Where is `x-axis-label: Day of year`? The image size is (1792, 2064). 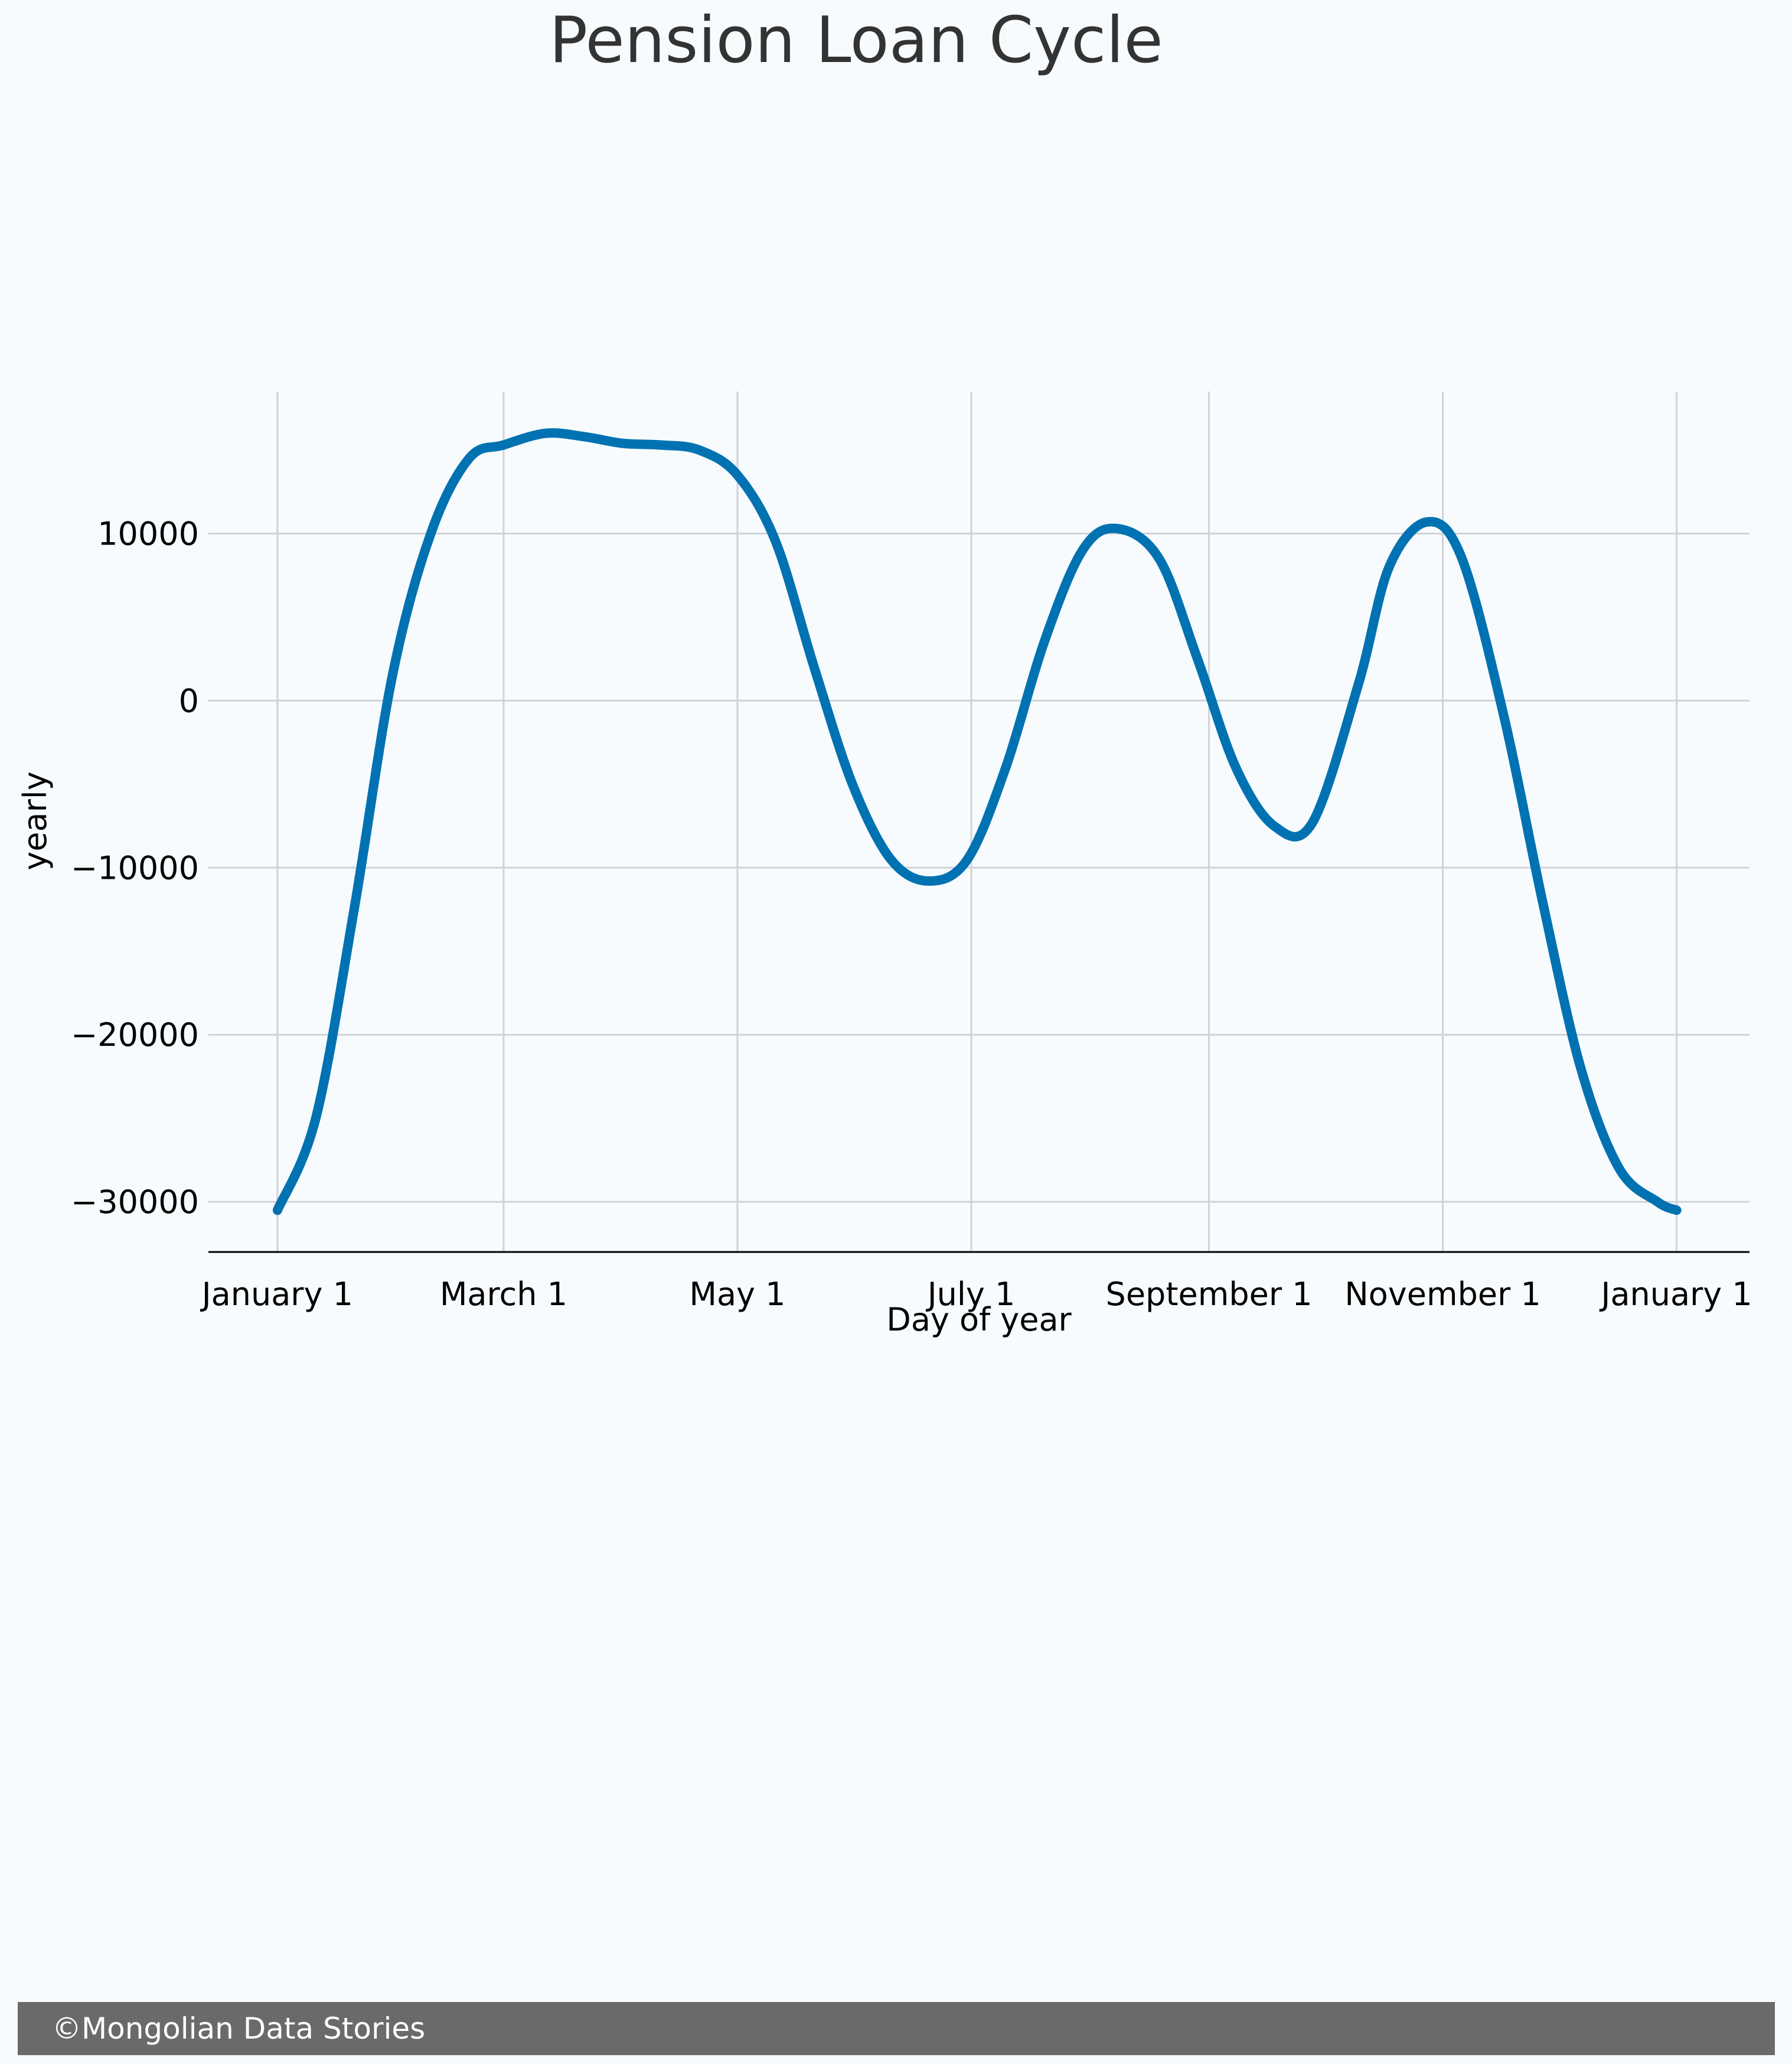
x-axis-label: Day of year is located at coordinates (979, 1319).